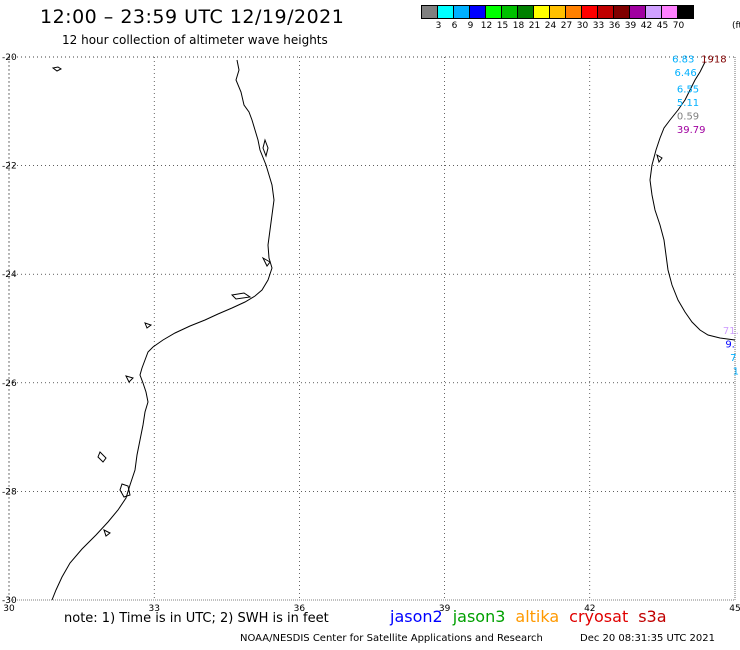  What do you see at coordinates (534, 26) in the screenshot?
I see `color-scale-label: 21` at bounding box center [534, 26].